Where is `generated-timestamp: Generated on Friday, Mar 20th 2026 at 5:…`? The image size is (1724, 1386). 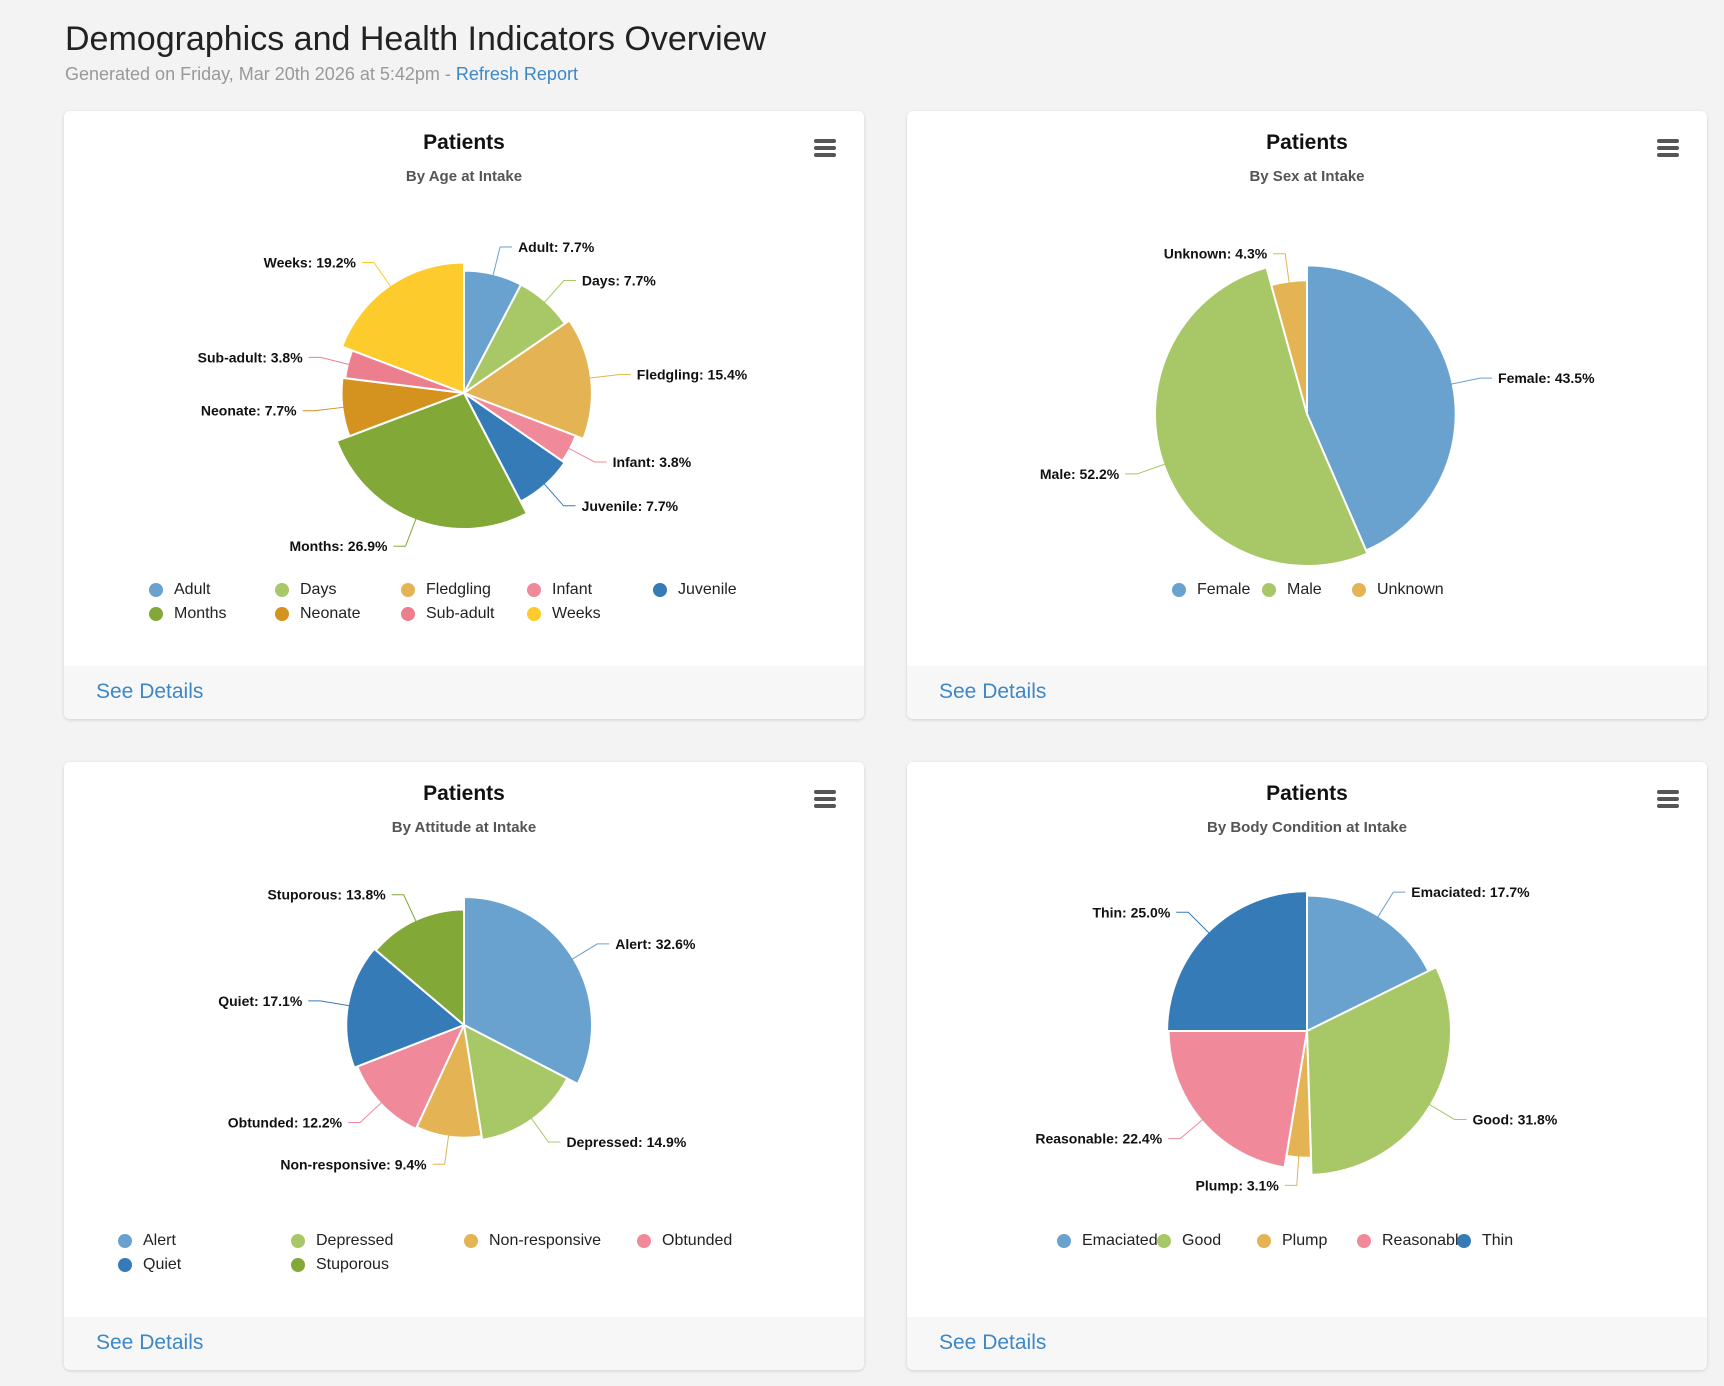
generated-timestamp: Generated on Friday, Mar 20th 2026 at 5:… is located at coordinates (260, 74).